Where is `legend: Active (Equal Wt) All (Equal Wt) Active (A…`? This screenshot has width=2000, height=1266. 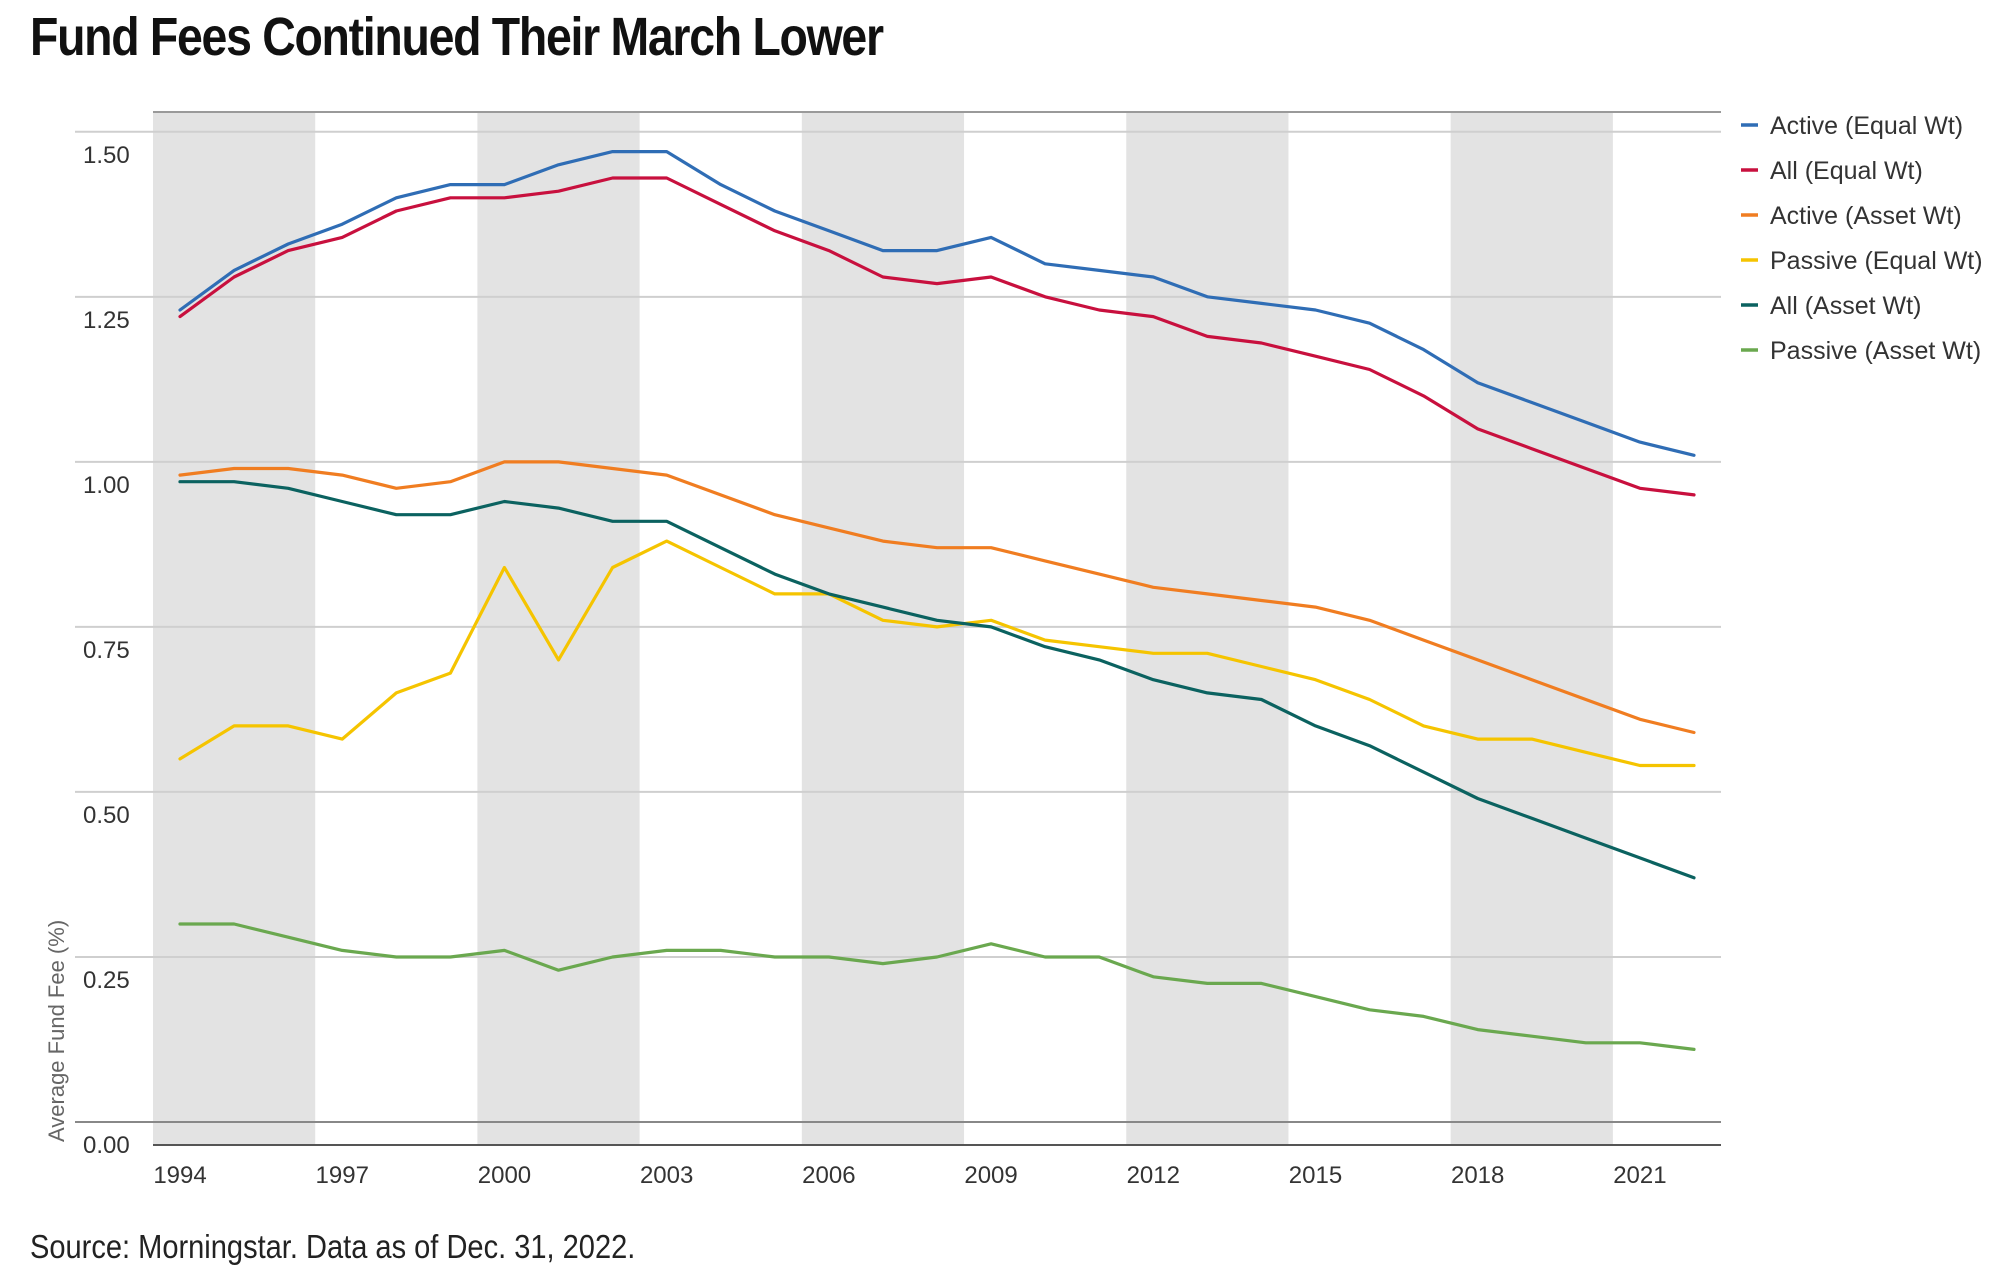 legend: Active (Equal Wt) All (Equal Wt) Active (A… is located at coordinates (1862, 238).